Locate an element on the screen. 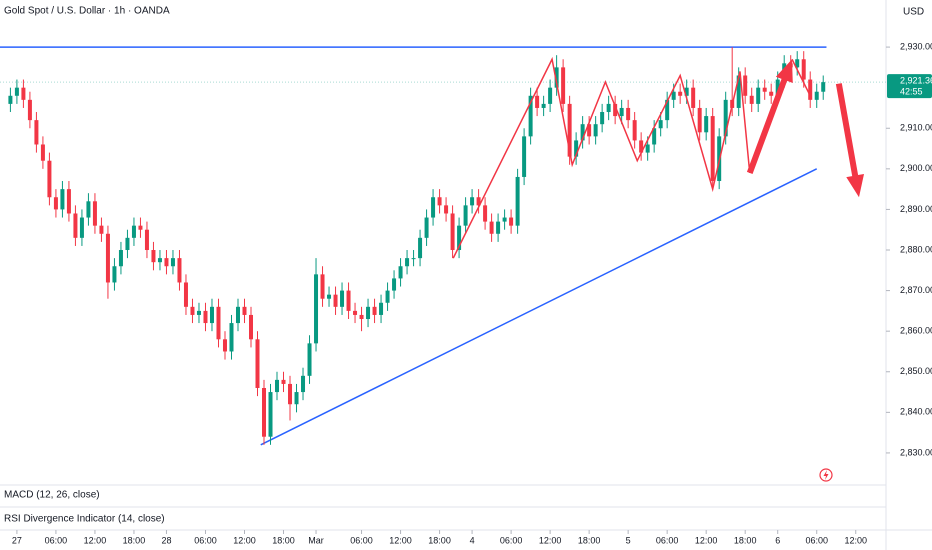 The width and height of the screenshot is (932, 550). x-tick-label: 4 is located at coordinates (472, 540).